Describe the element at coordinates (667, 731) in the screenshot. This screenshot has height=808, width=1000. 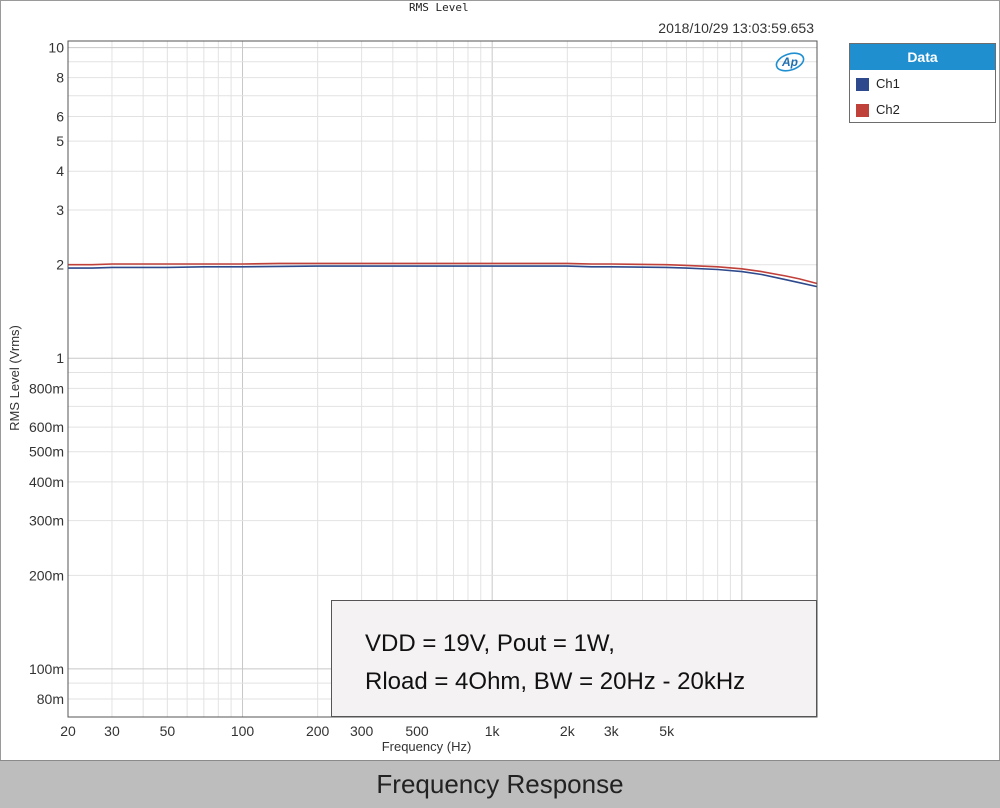
I see `x-tick-label: 5k` at that location.